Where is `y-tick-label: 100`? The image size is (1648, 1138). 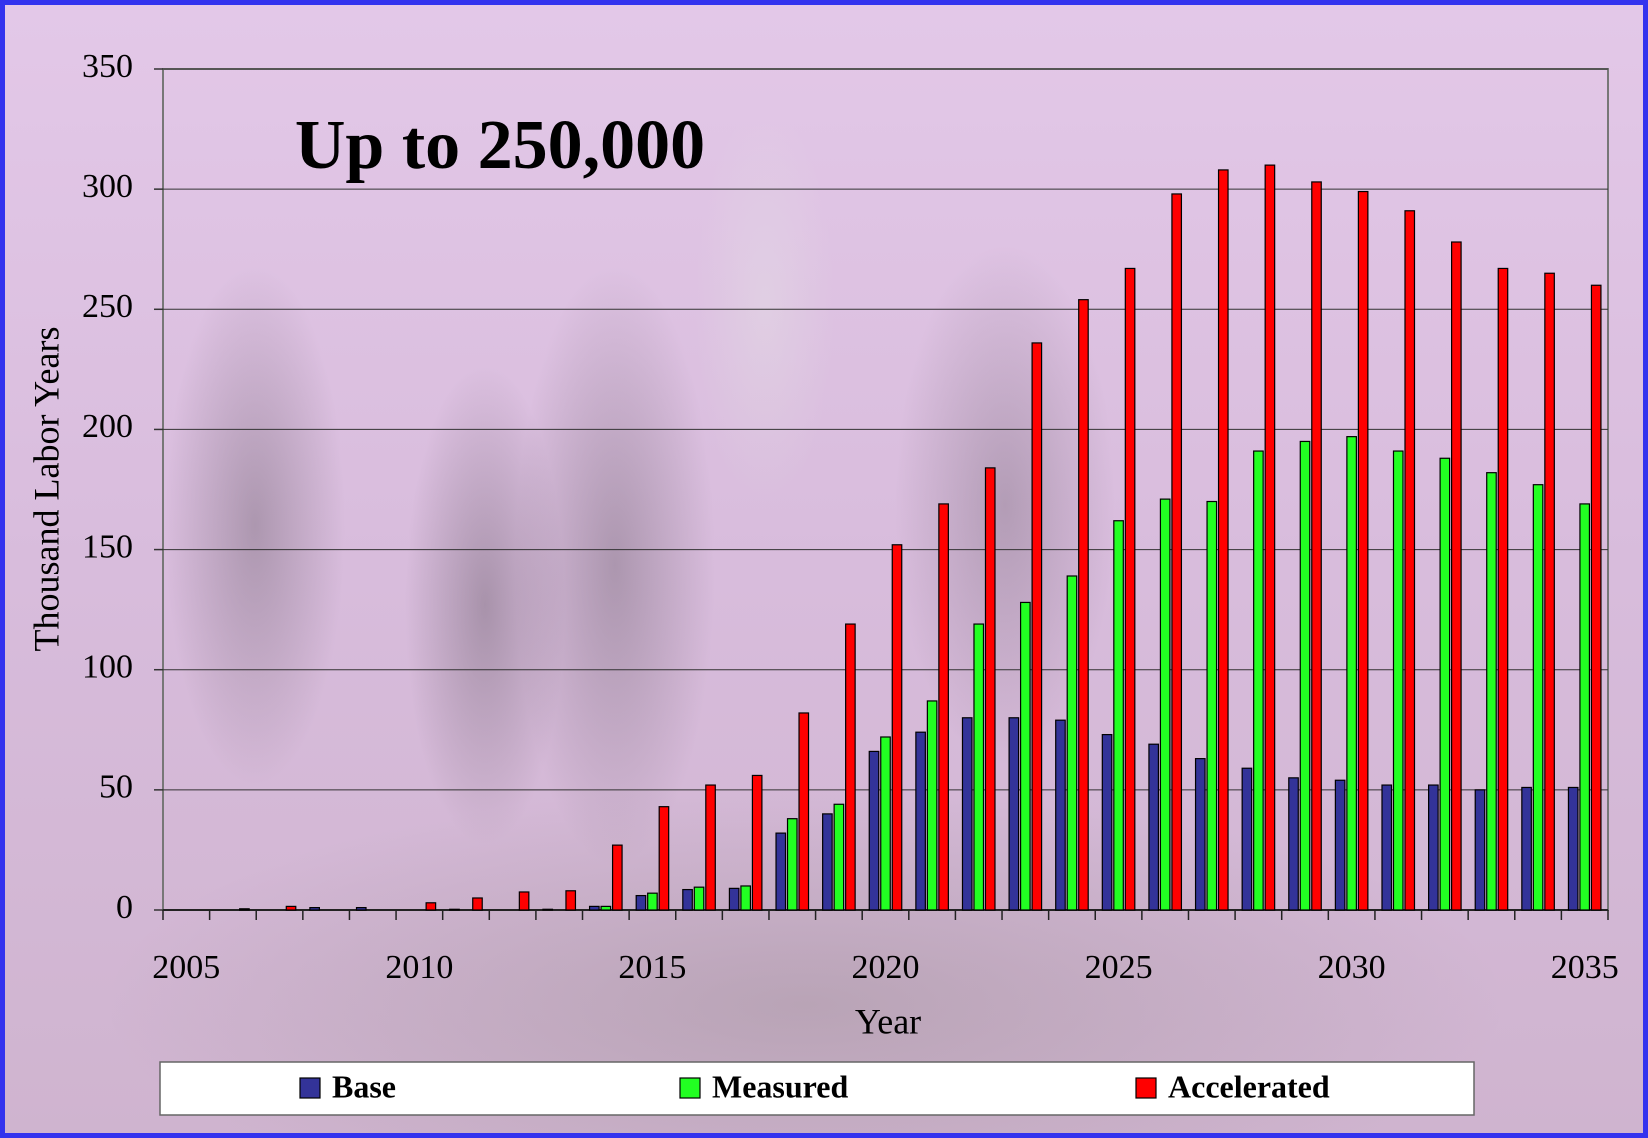
y-tick-label: 100 is located at coordinates (107, 667).